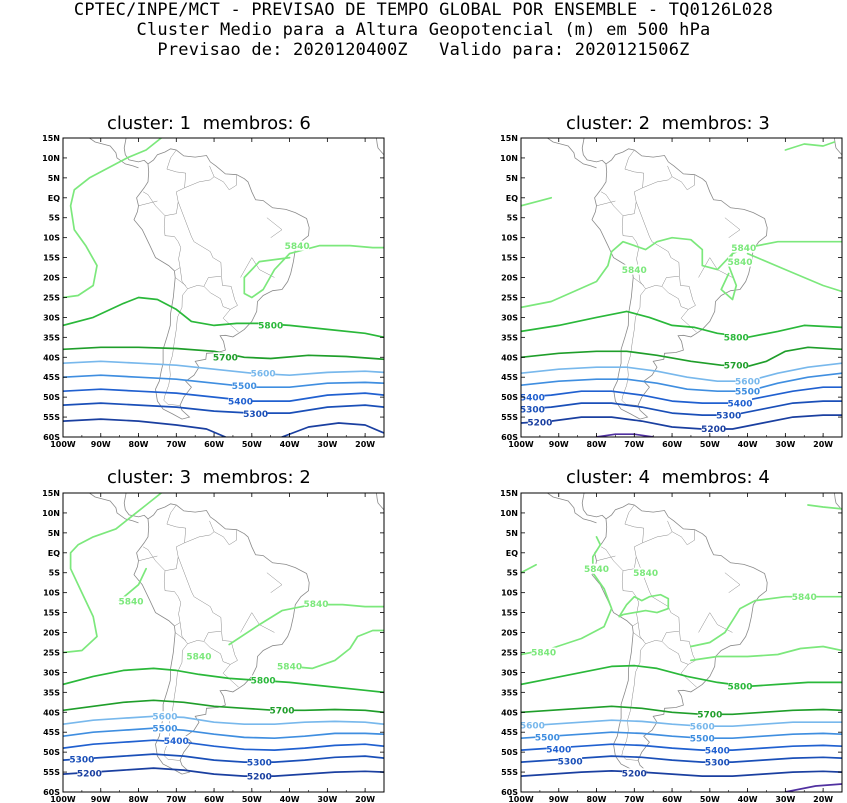 This screenshot has height=803, width=847. Describe the element at coordinates (509, 493) in the screenshot. I see `lat-tick-label: 15N` at that location.